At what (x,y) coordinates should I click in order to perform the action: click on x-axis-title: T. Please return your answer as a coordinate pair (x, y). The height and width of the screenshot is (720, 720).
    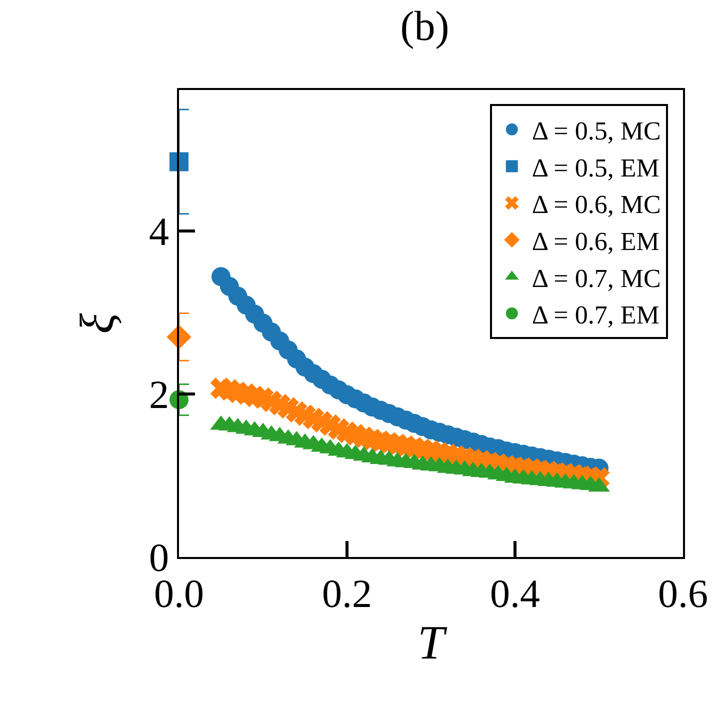
    Looking at the image, I should click on (433, 643).